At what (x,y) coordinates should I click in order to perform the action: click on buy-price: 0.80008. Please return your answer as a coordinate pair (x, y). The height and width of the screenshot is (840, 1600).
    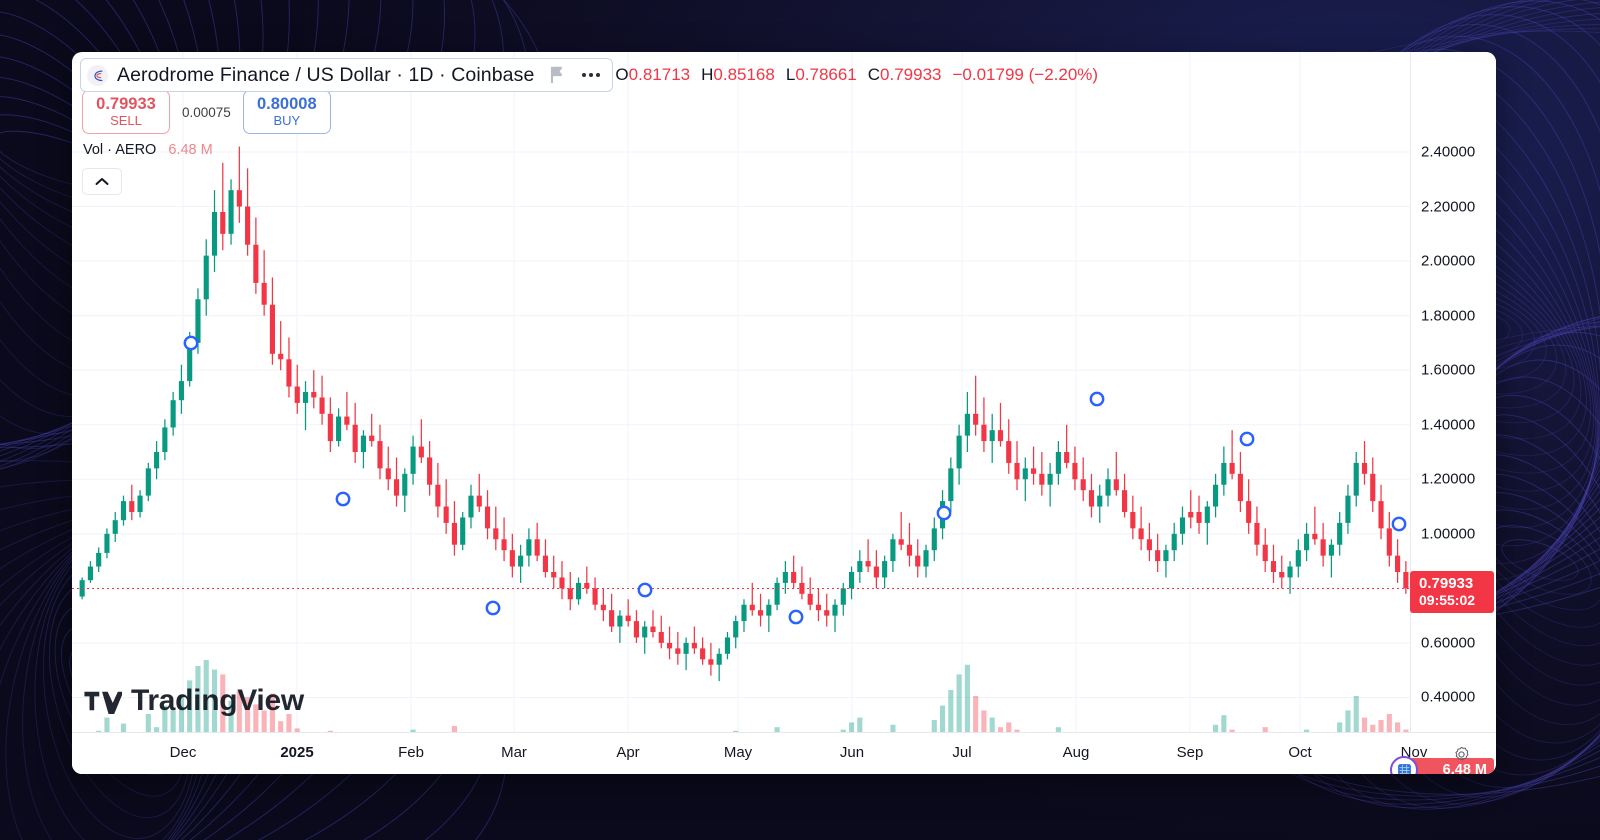
    Looking at the image, I should click on (286, 104).